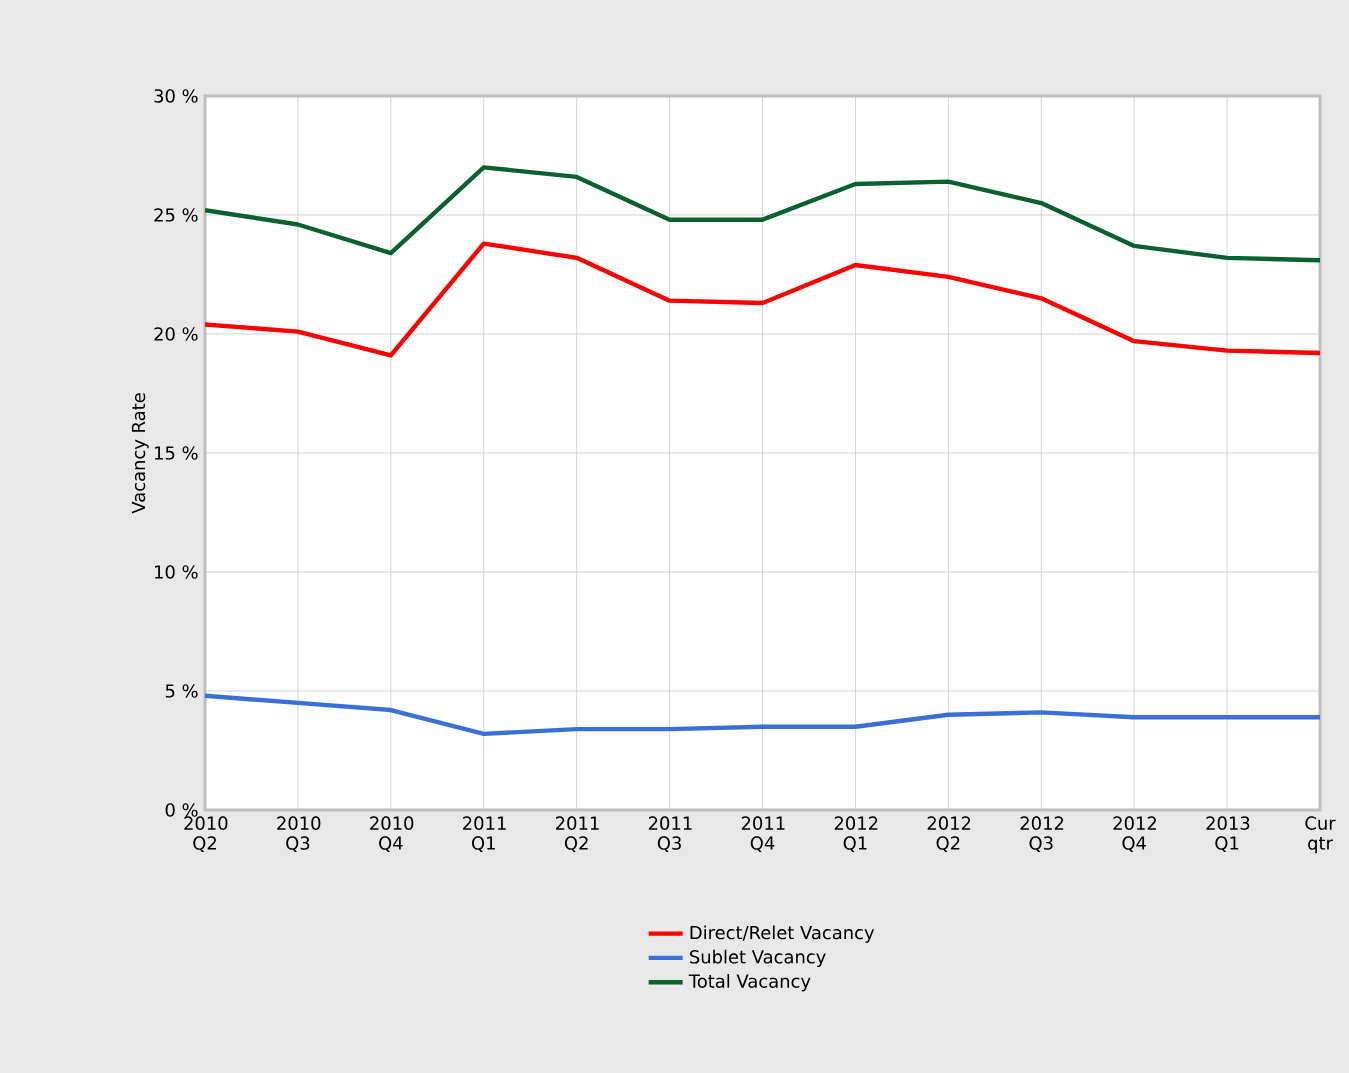  What do you see at coordinates (176, 334) in the screenshot?
I see `y-tick-label: 20 %` at bounding box center [176, 334].